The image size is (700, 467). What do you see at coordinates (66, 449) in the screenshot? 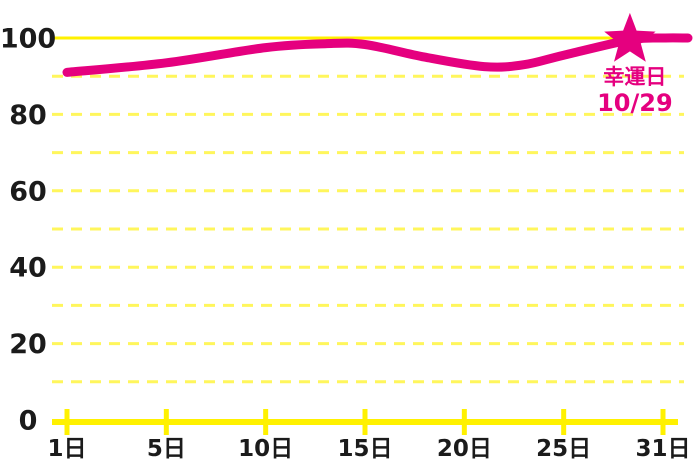
I see `x-tick-label: 1日` at bounding box center [66, 449].